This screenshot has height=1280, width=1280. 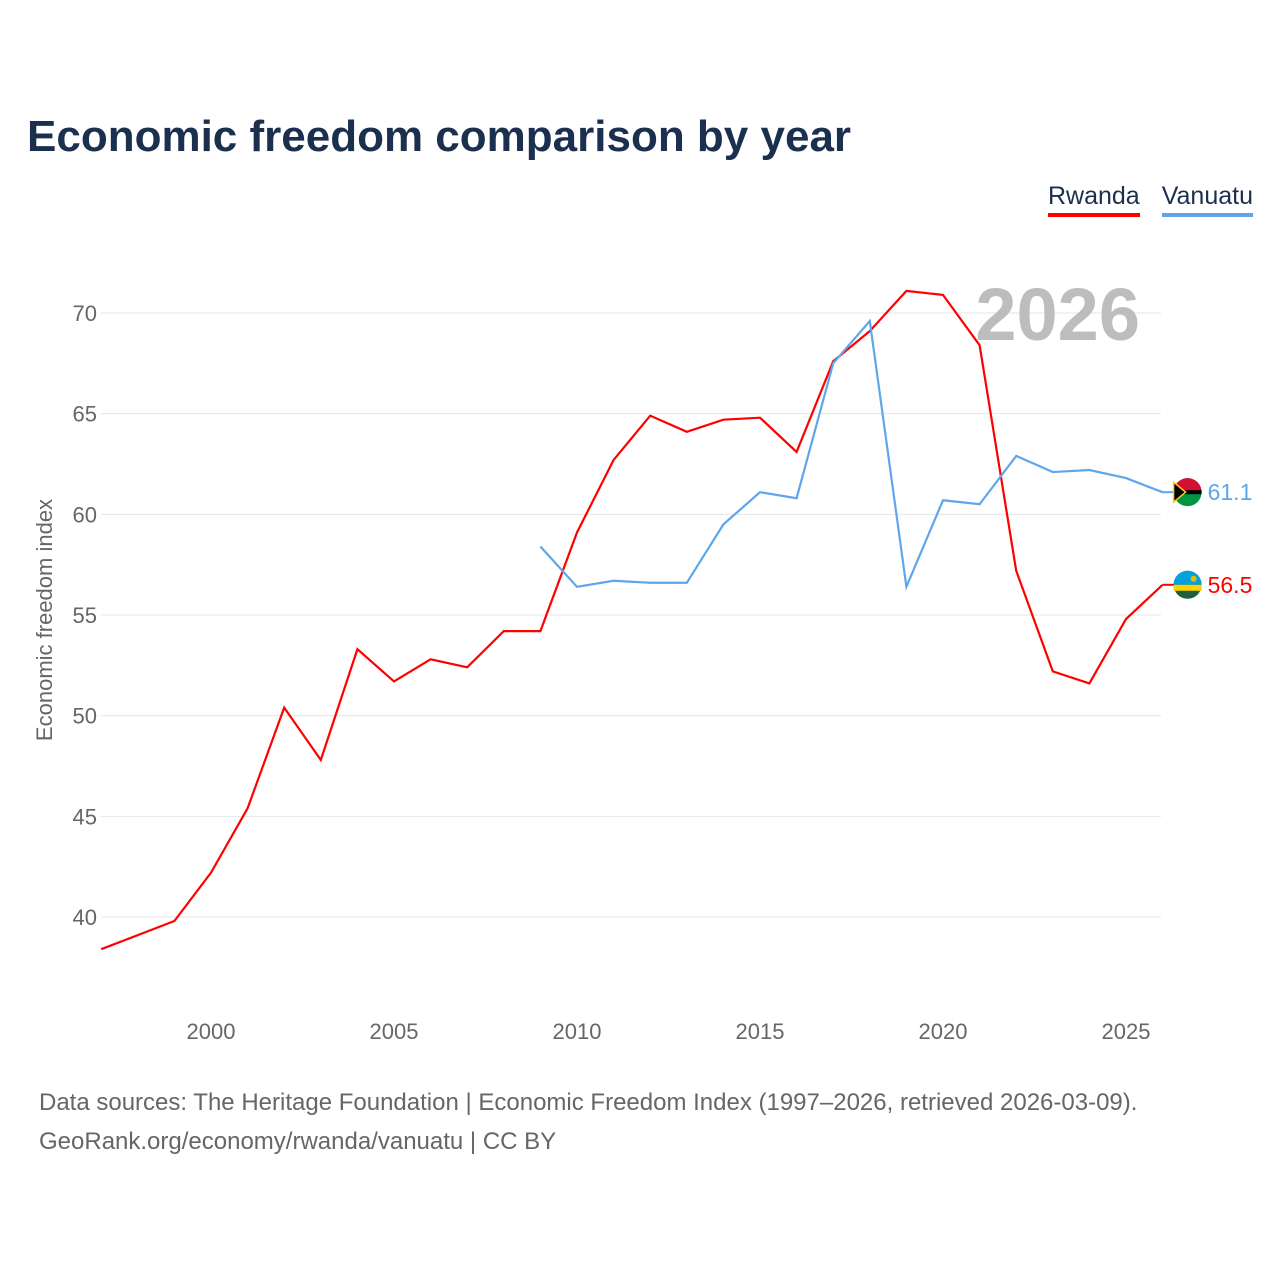 I want to click on chart-title: Economic freedom comparison by year, so click(x=439, y=136).